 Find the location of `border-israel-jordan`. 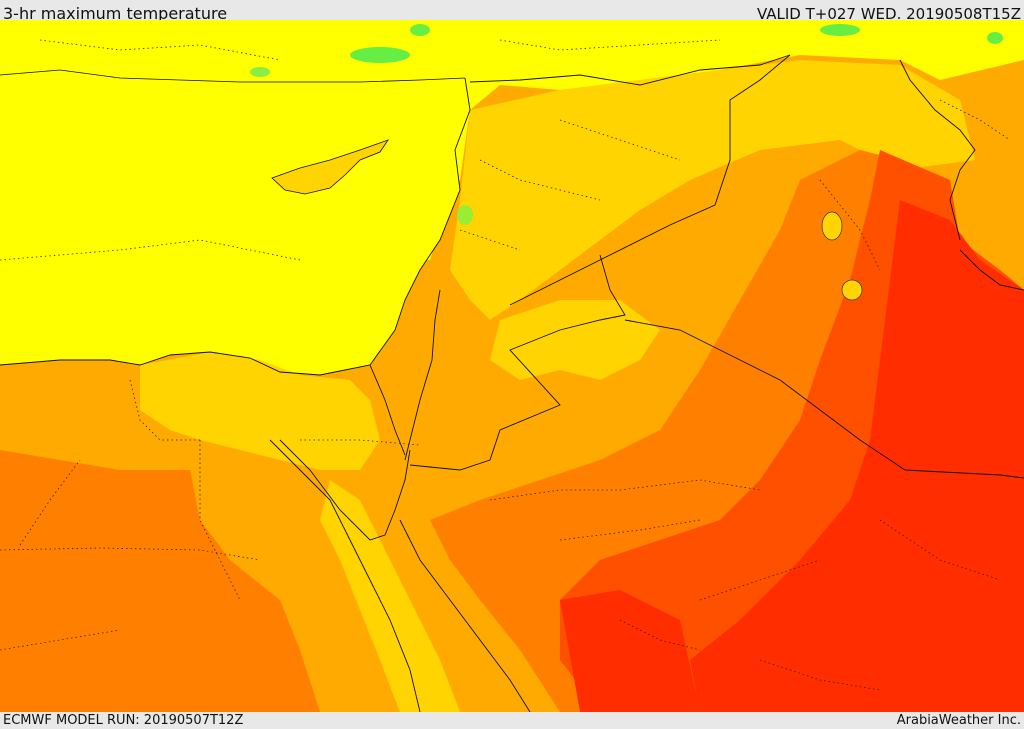

border-israel-jordan is located at coordinates (422, 375).